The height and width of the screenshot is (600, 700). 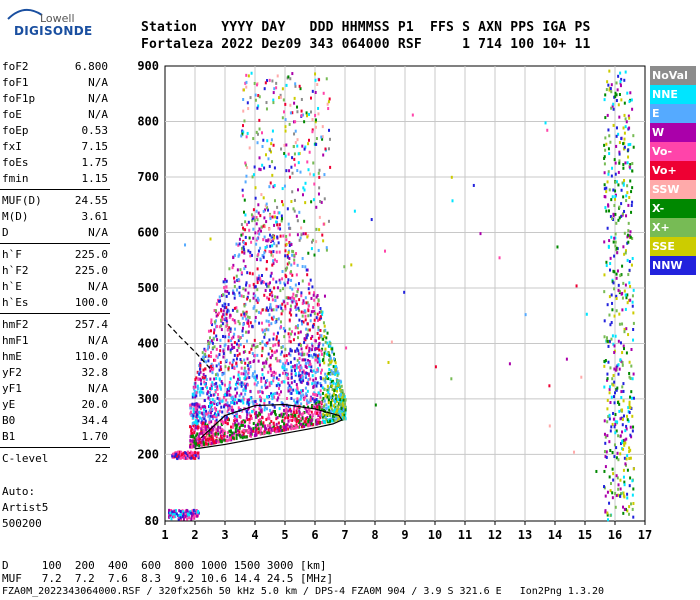 What do you see at coordinates (98, 388) in the screenshot?
I see `param-value: N/A` at bounding box center [98, 388].